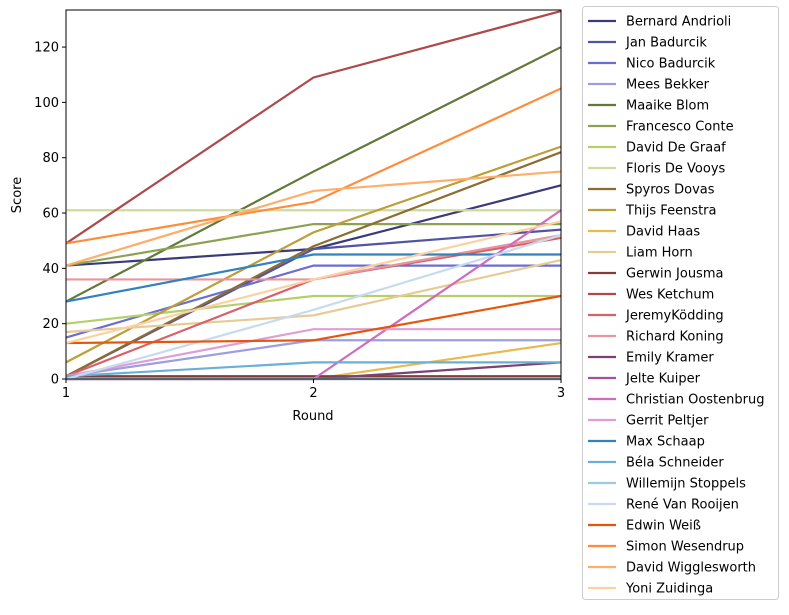  I want to click on legend-label: Jelte Kuiper, so click(663, 379).